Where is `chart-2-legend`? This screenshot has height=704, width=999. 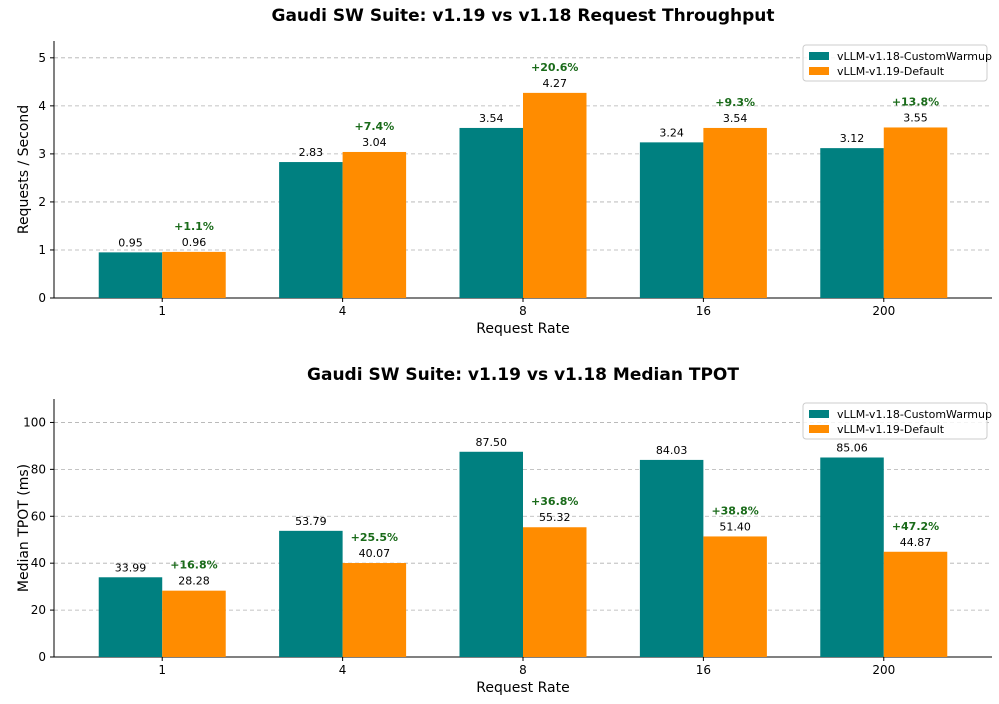
chart-2-legend is located at coordinates (895, 421).